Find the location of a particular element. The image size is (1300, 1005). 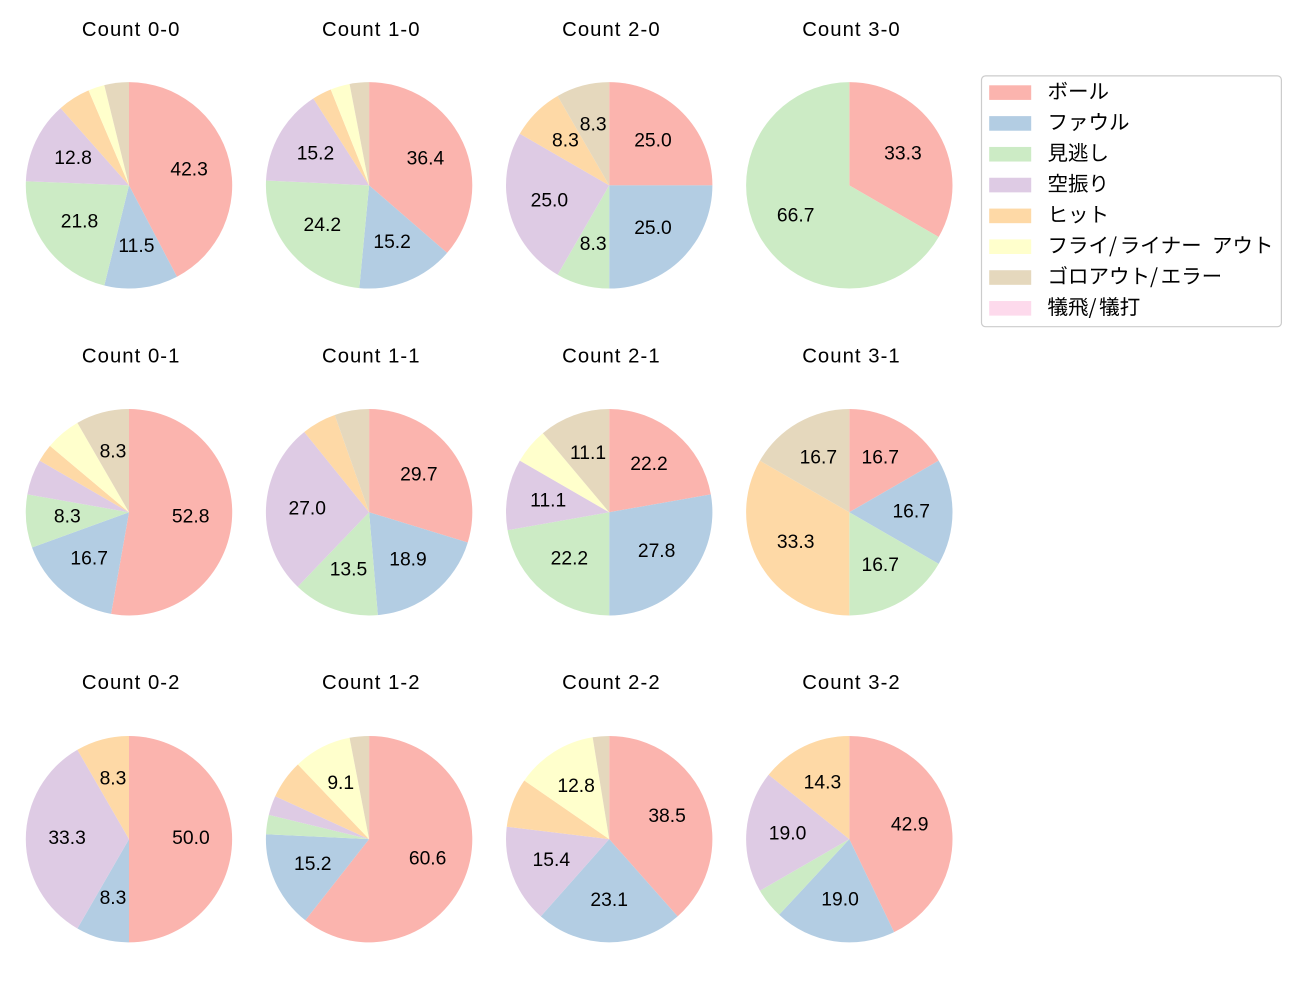

svg-text: 60.6 is located at coordinates (428, 858).